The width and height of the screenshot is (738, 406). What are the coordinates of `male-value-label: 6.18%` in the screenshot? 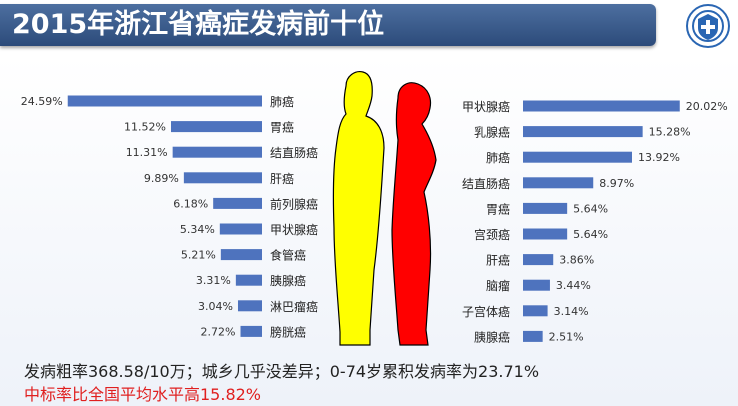 It's located at (190, 203).